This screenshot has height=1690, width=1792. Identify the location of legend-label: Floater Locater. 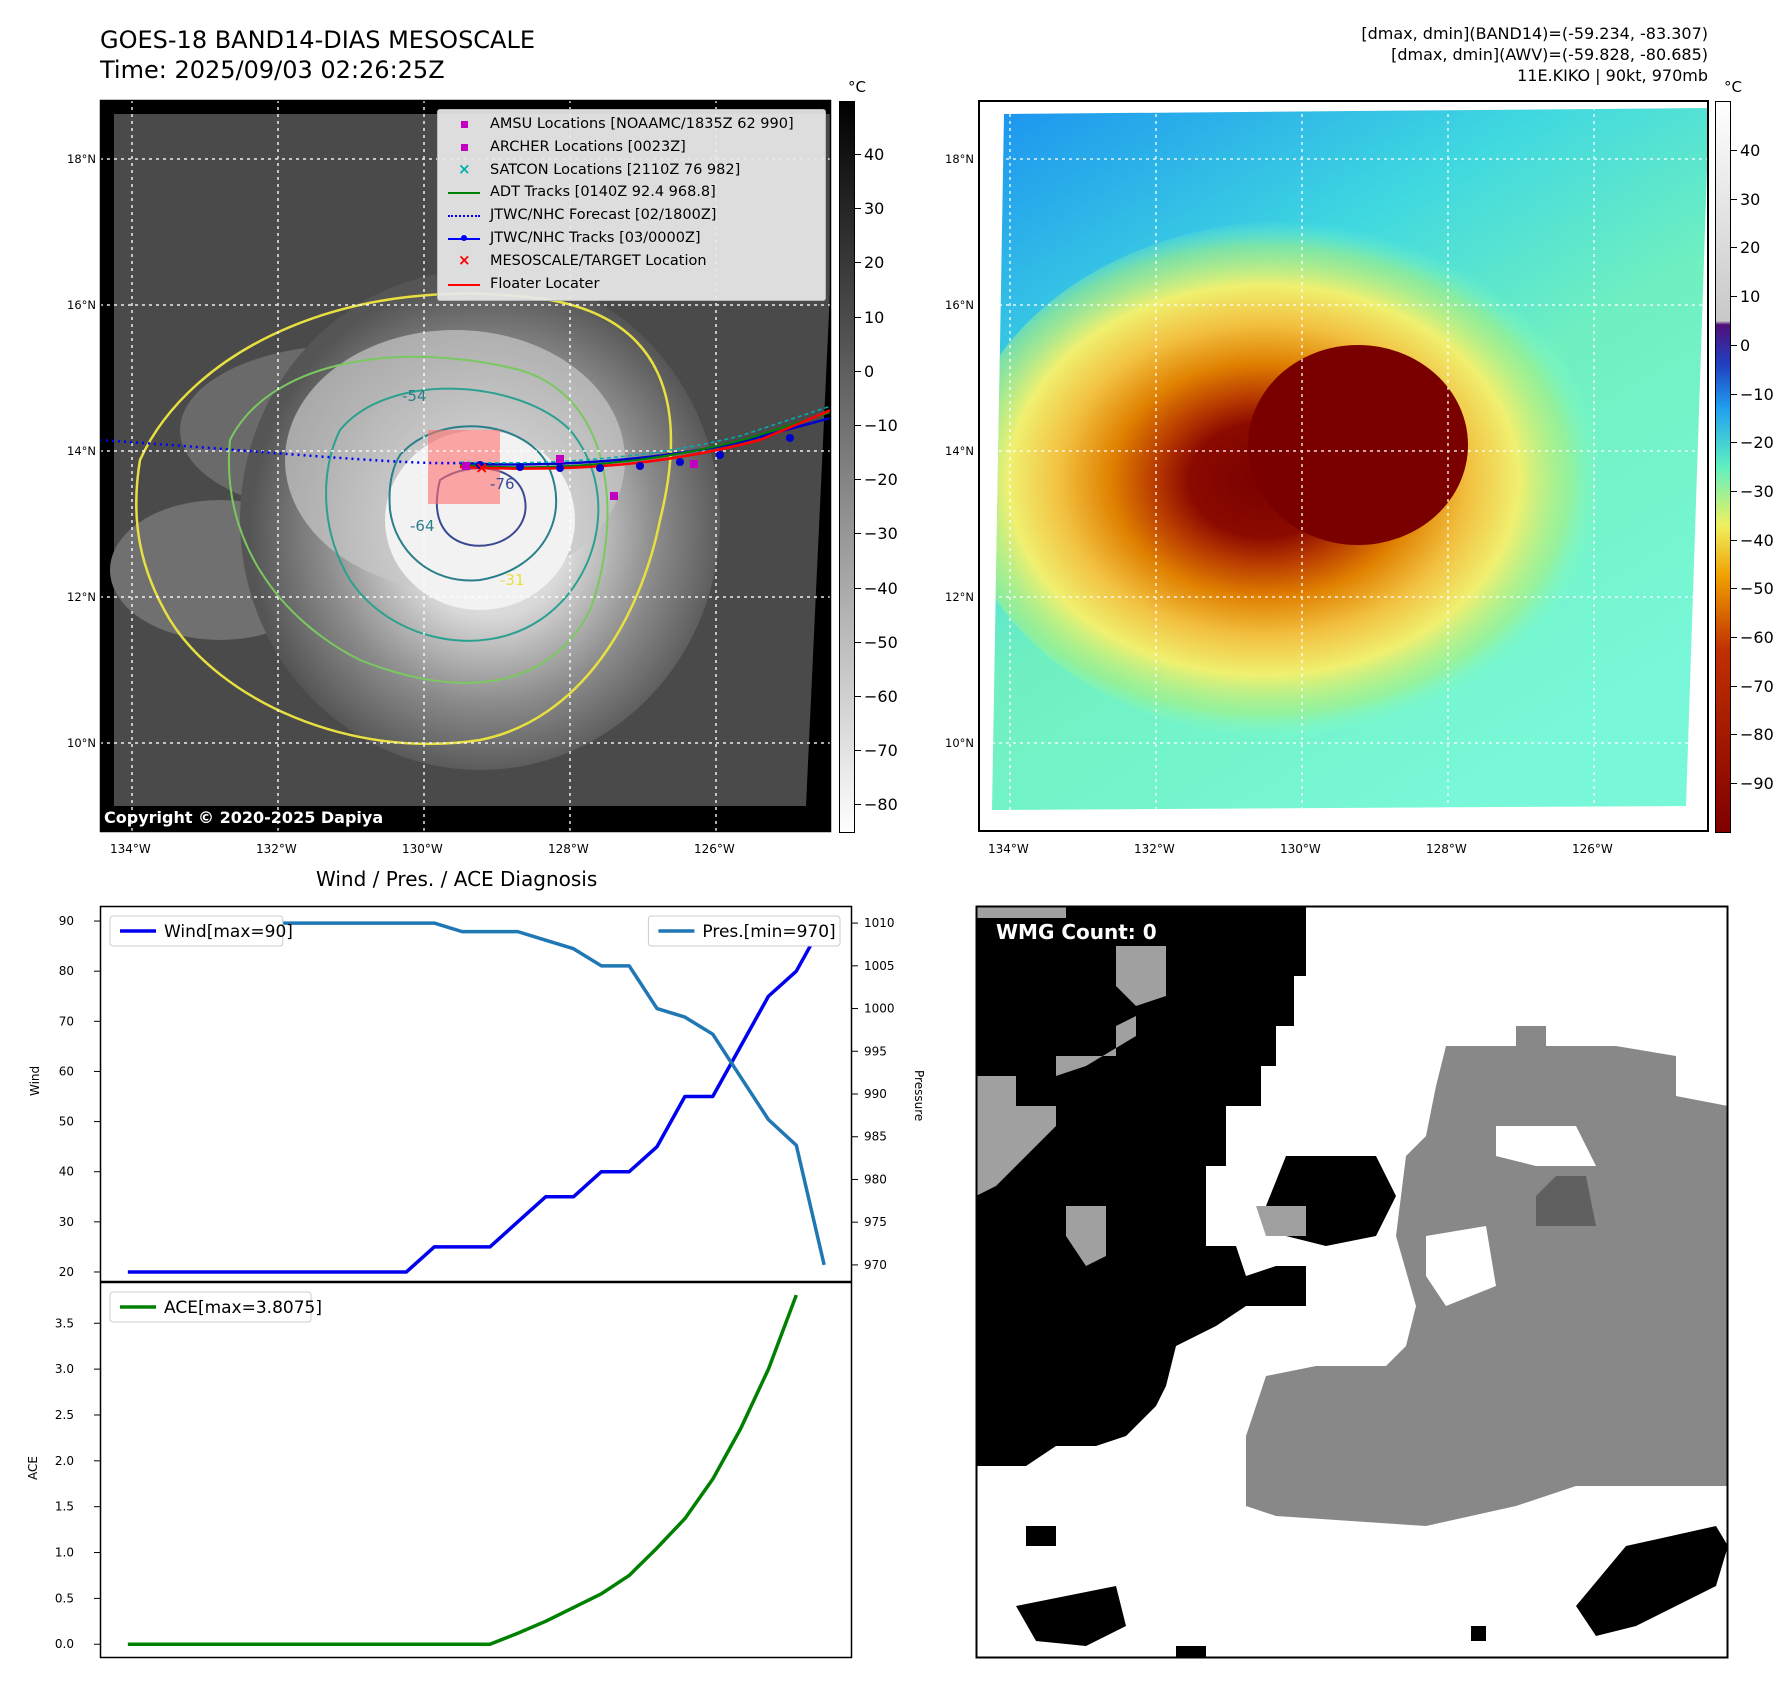
(545, 283).